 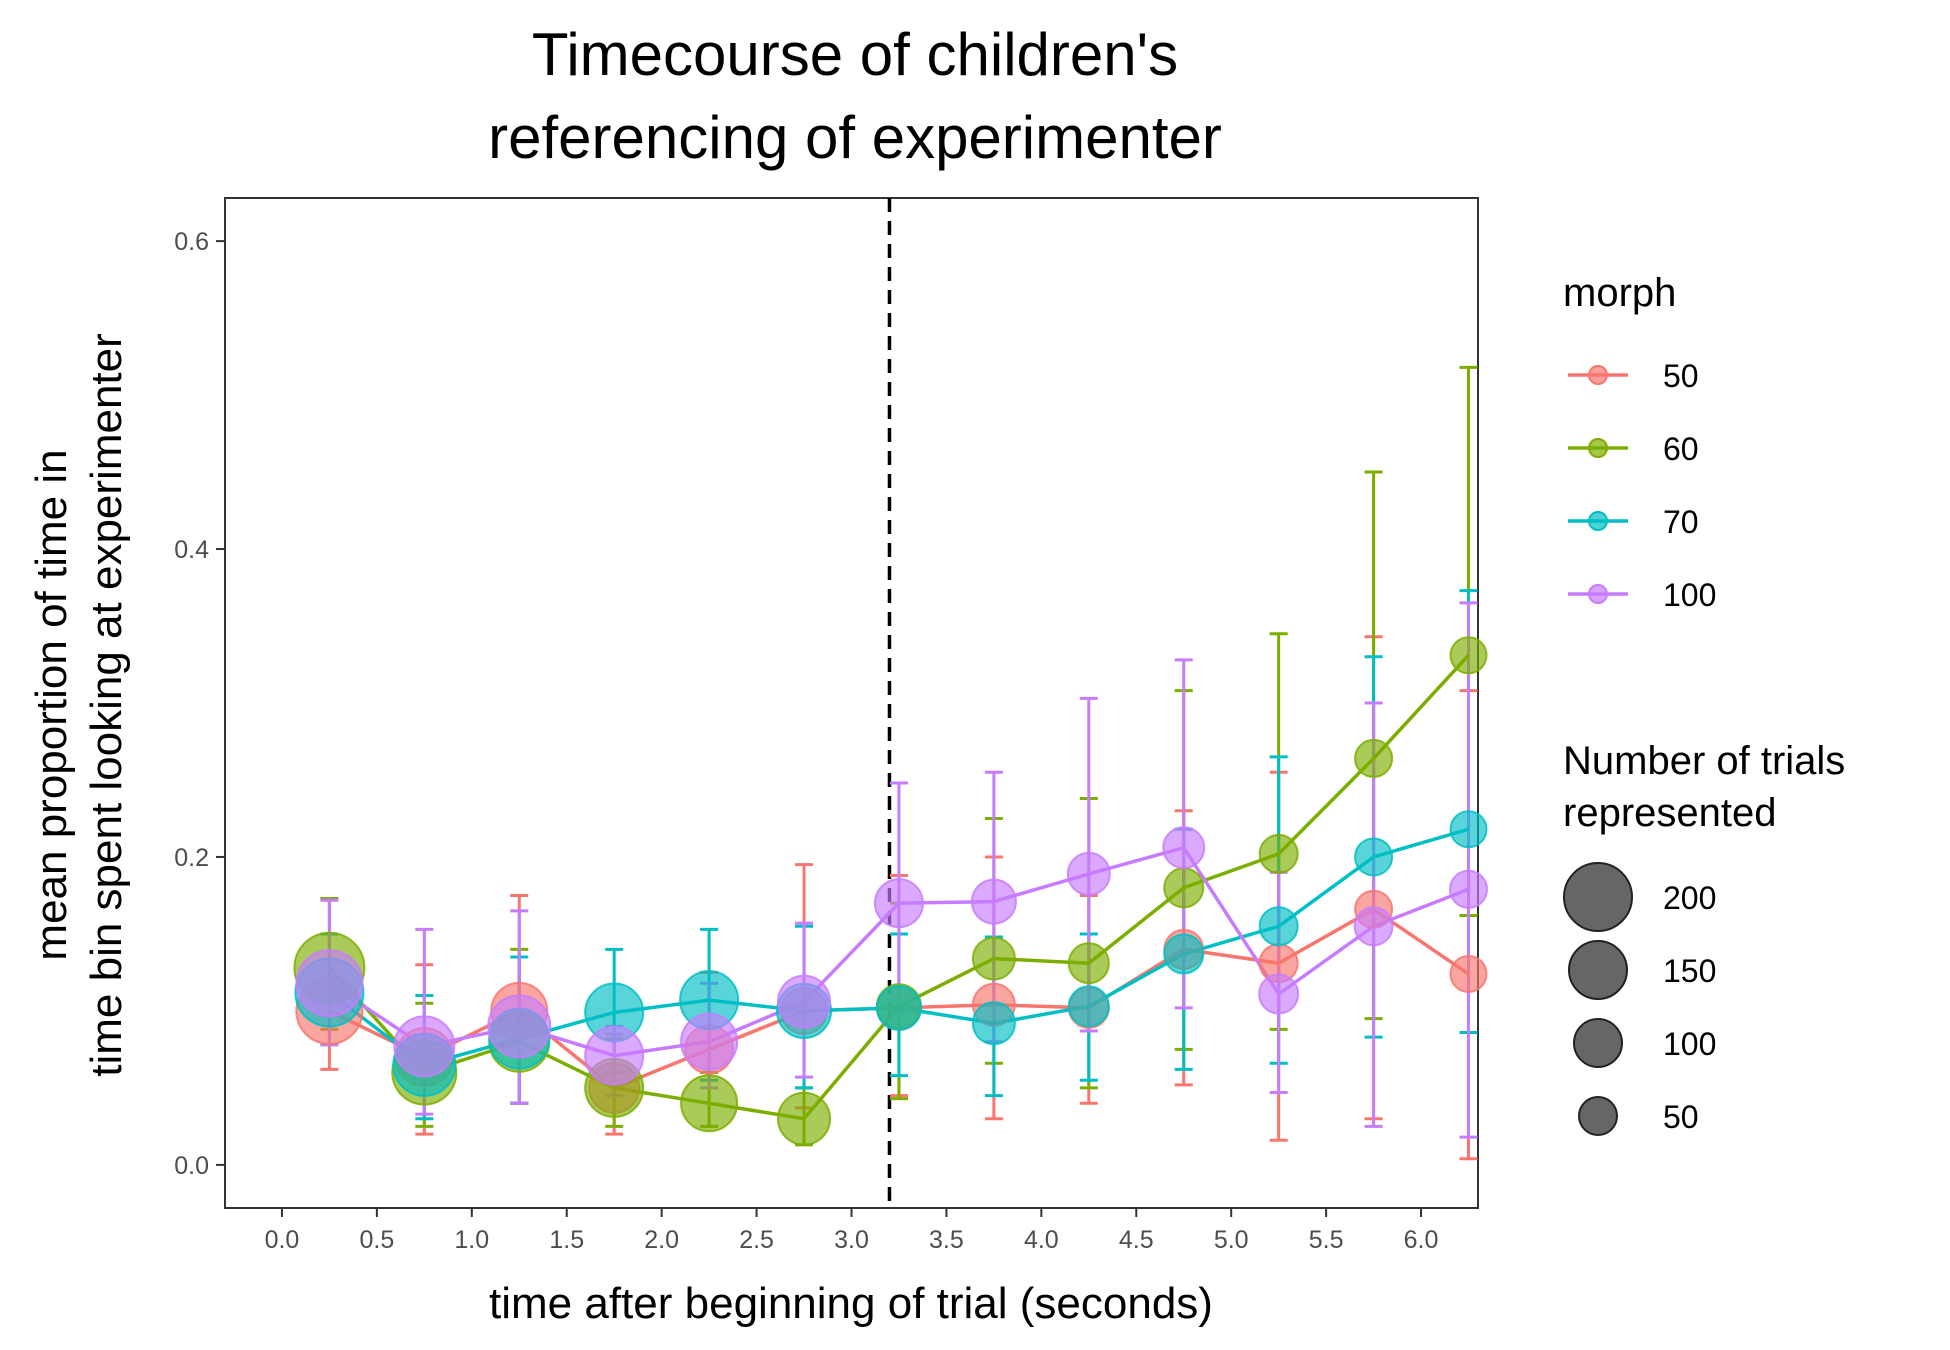 What do you see at coordinates (1704, 761) in the screenshot?
I see `size-legend-title-line-1: Number of trials` at bounding box center [1704, 761].